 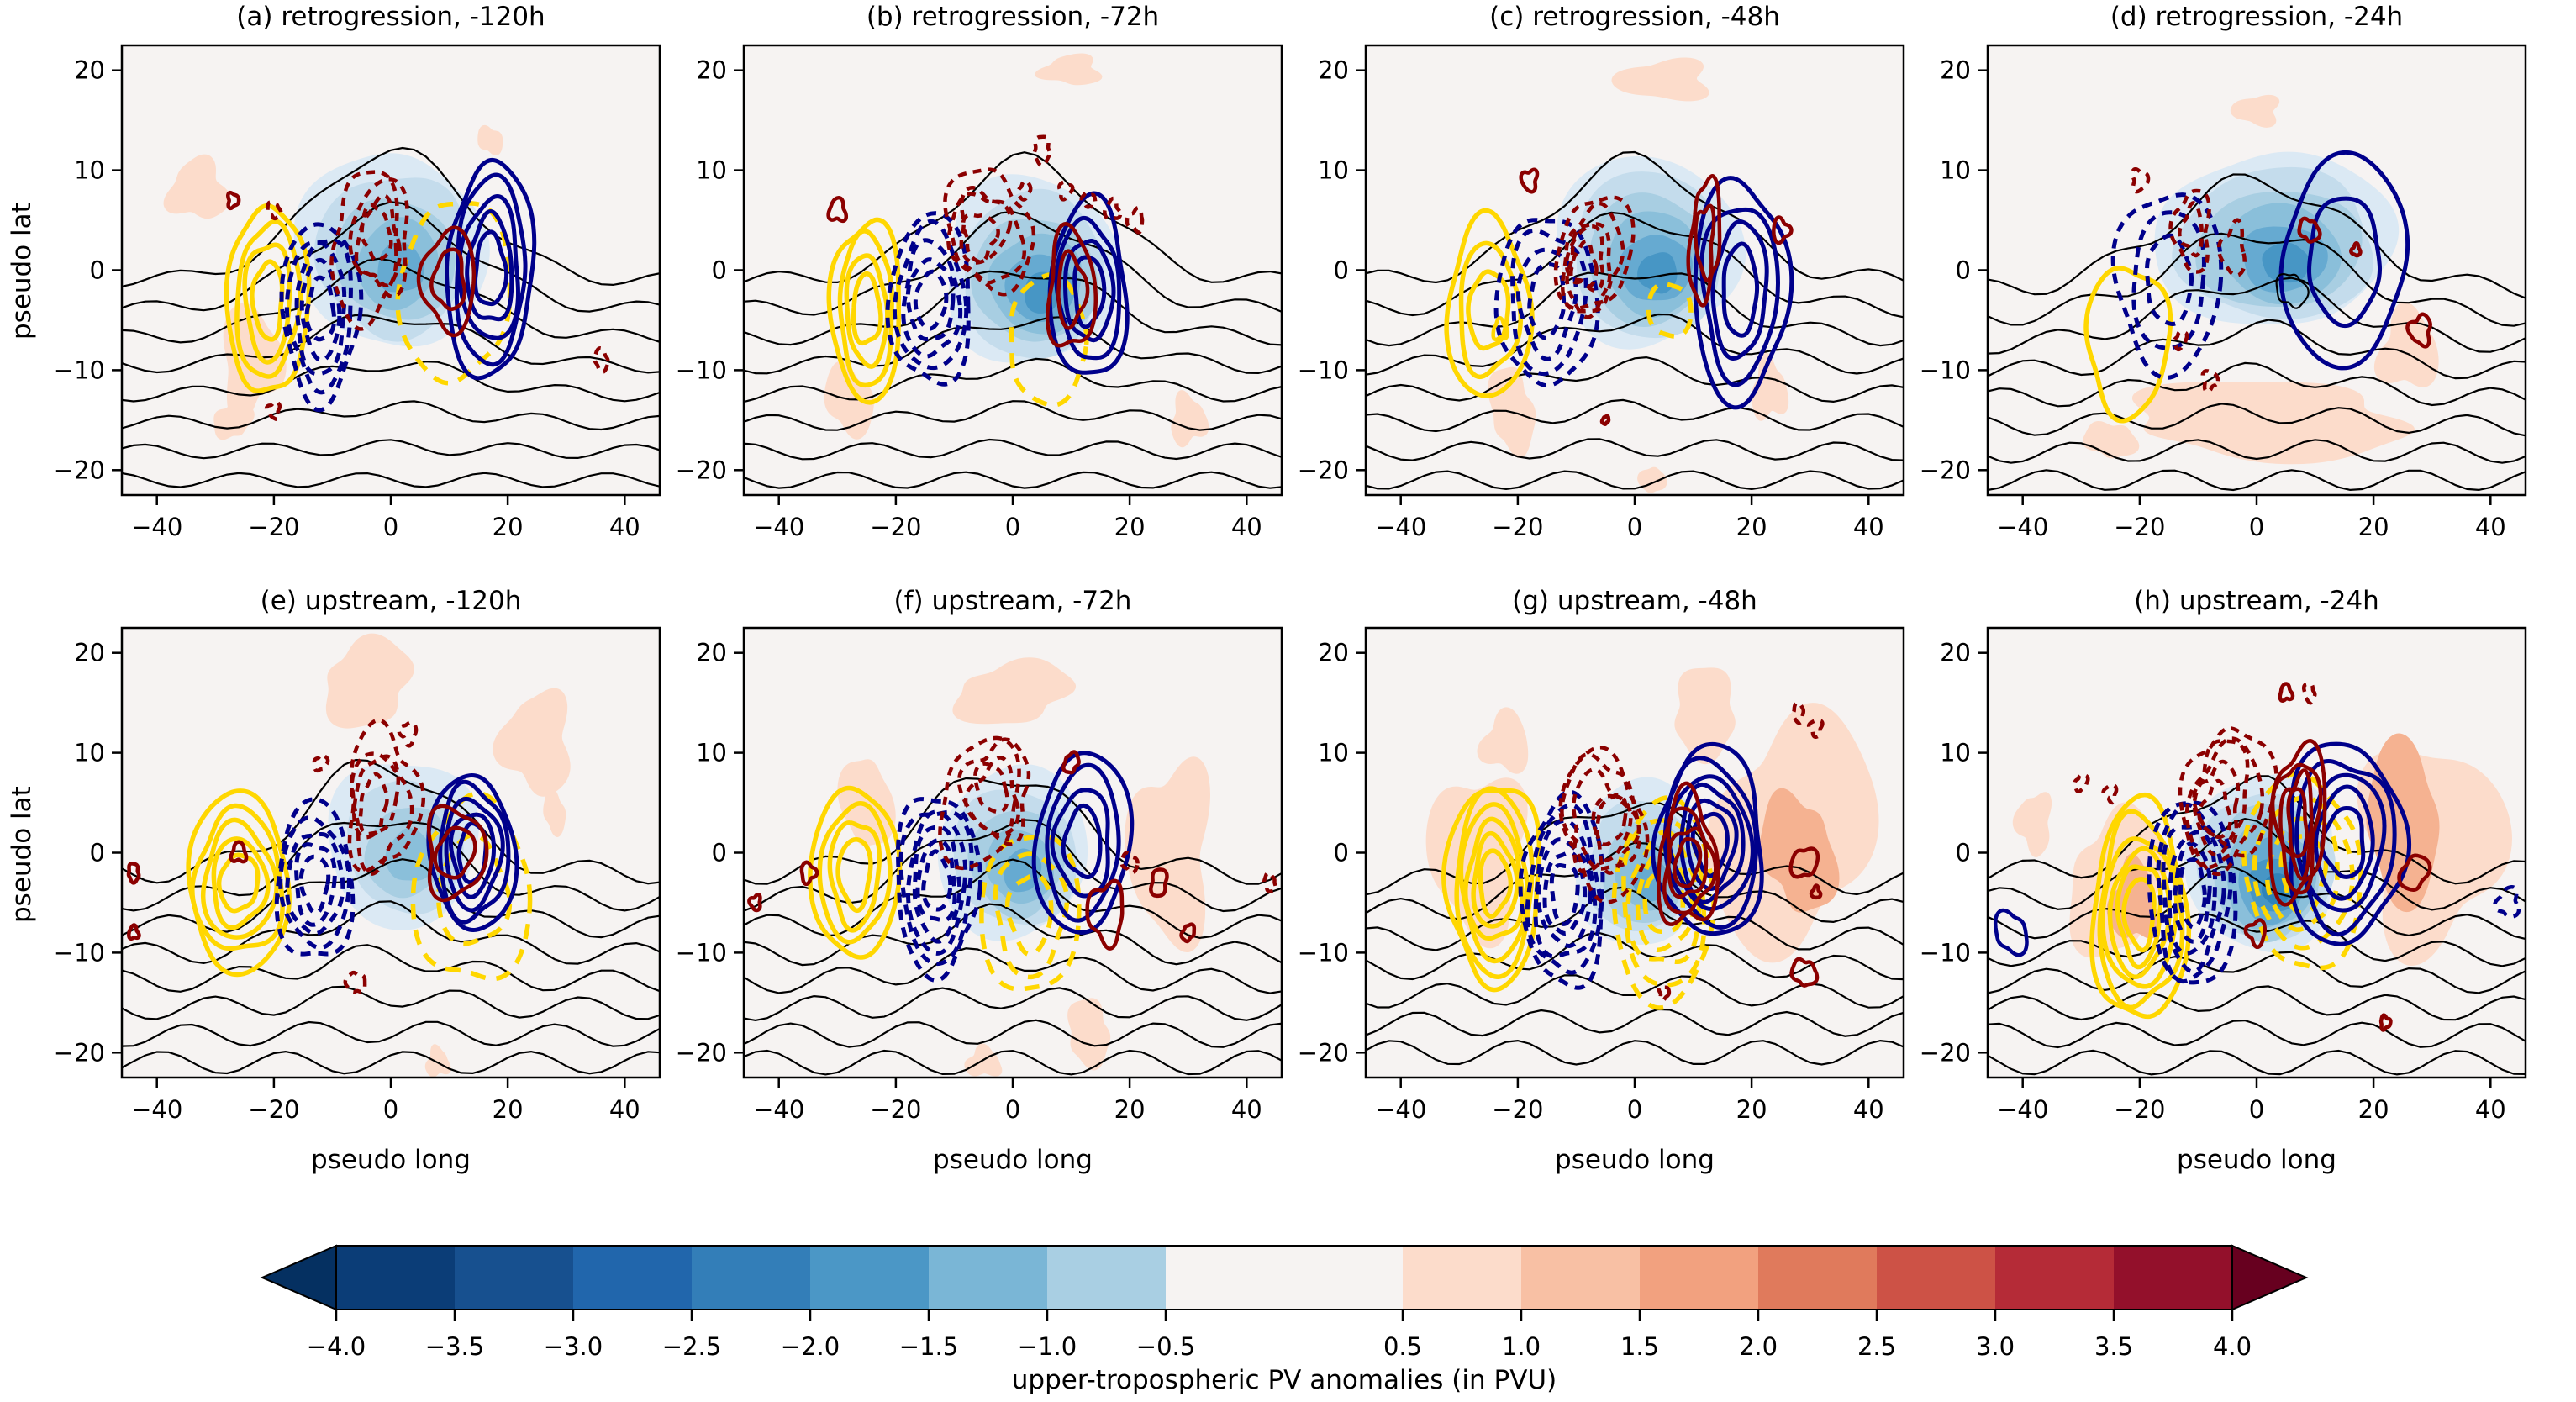 I want to click on colorbar-arrow-left, so click(x=298, y=1277).